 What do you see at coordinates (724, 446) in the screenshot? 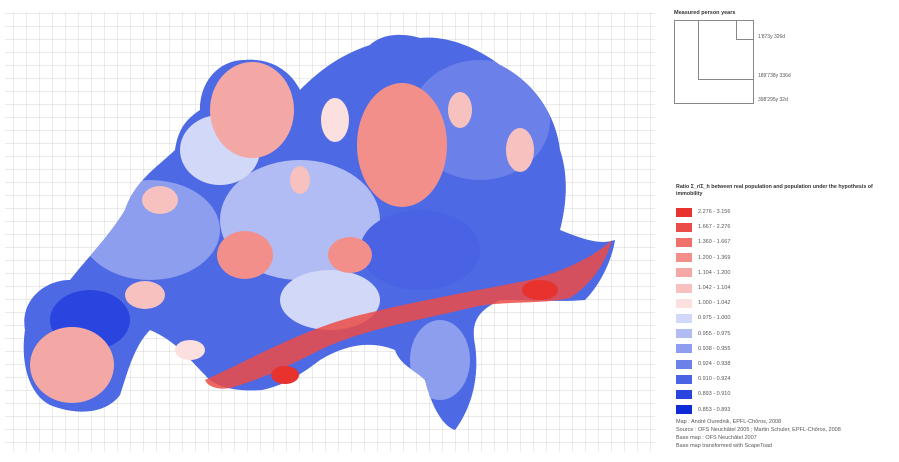
I see `credit-line-4: Base map transformed with ScapeToad` at bounding box center [724, 446].